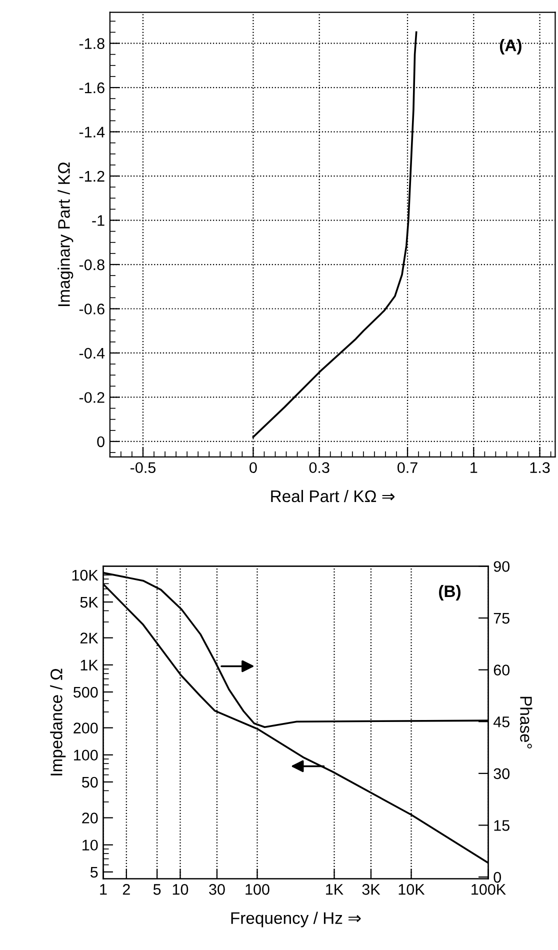 This screenshot has height=950, width=558. Describe the element at coordinates (91, 397) in the screenshot. I see `y-tick-label: -0.2` at that location.